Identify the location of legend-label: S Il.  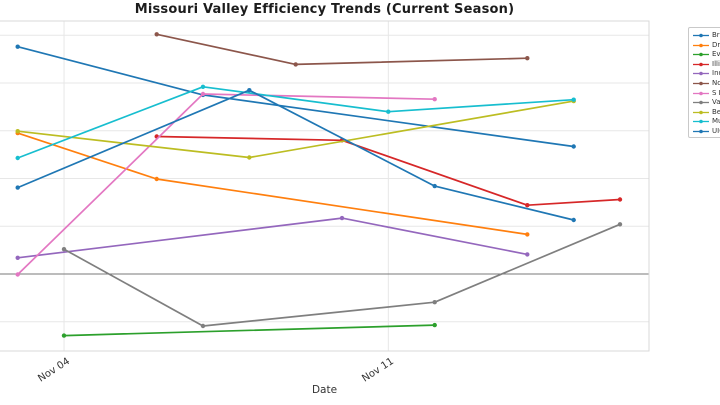
(716, 92).